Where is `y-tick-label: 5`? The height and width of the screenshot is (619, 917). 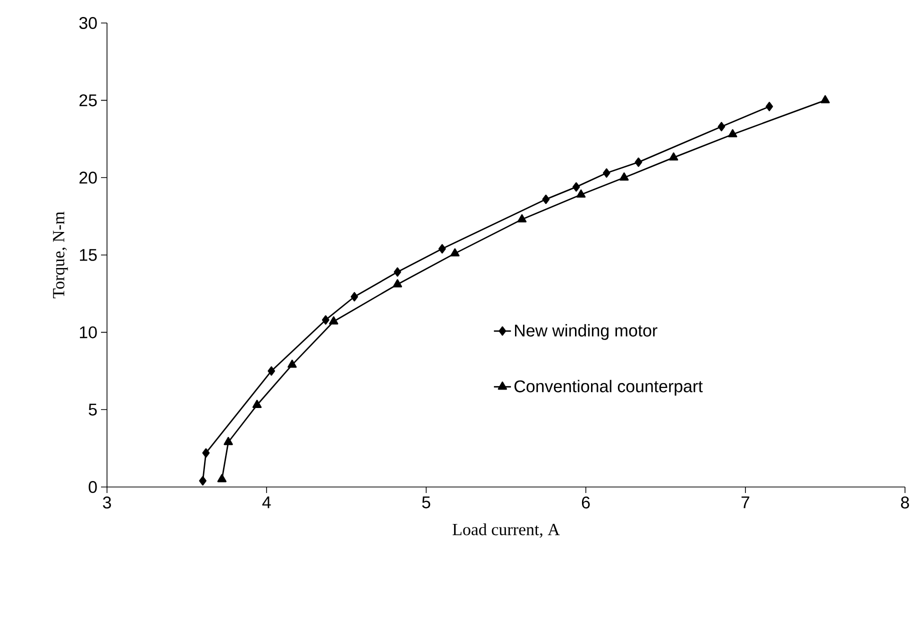
y-tick-label: 5 is located at coordinates (92, 410).